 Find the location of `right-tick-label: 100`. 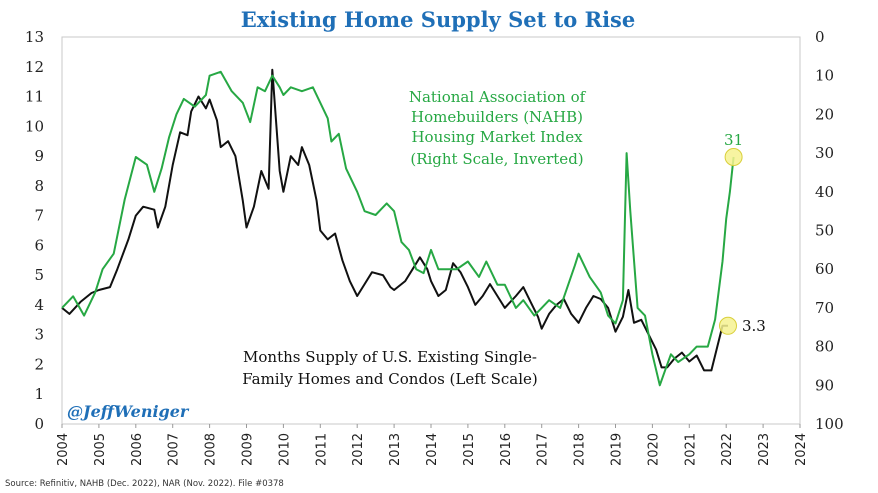

right-tick-label: 100 is located at coordinates (829, 424).